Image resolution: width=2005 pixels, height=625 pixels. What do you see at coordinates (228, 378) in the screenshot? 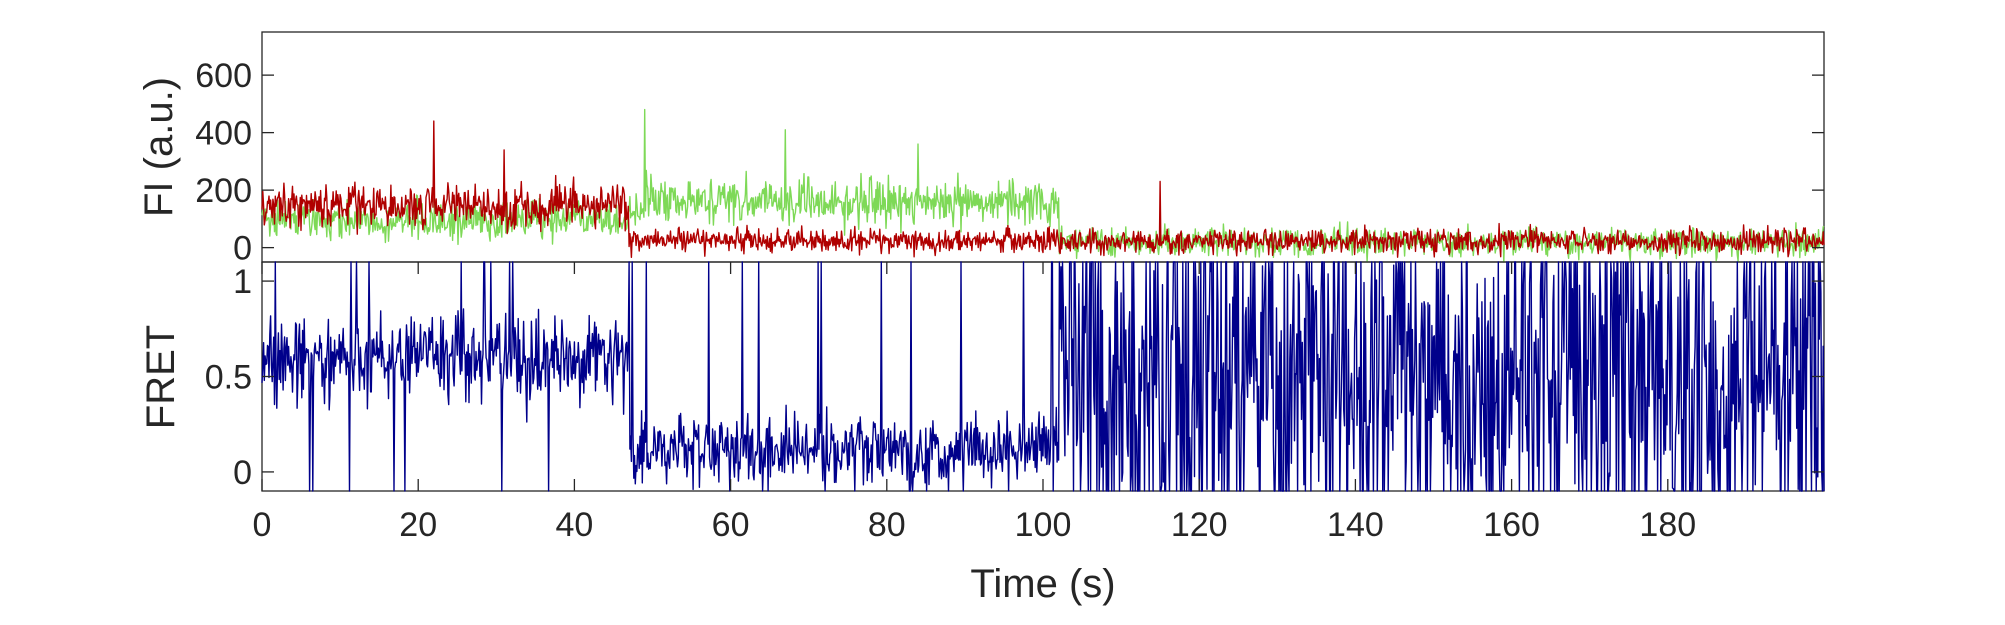
I see `fret-y-tick-label: 0.5` at bounding box center [228, 378].